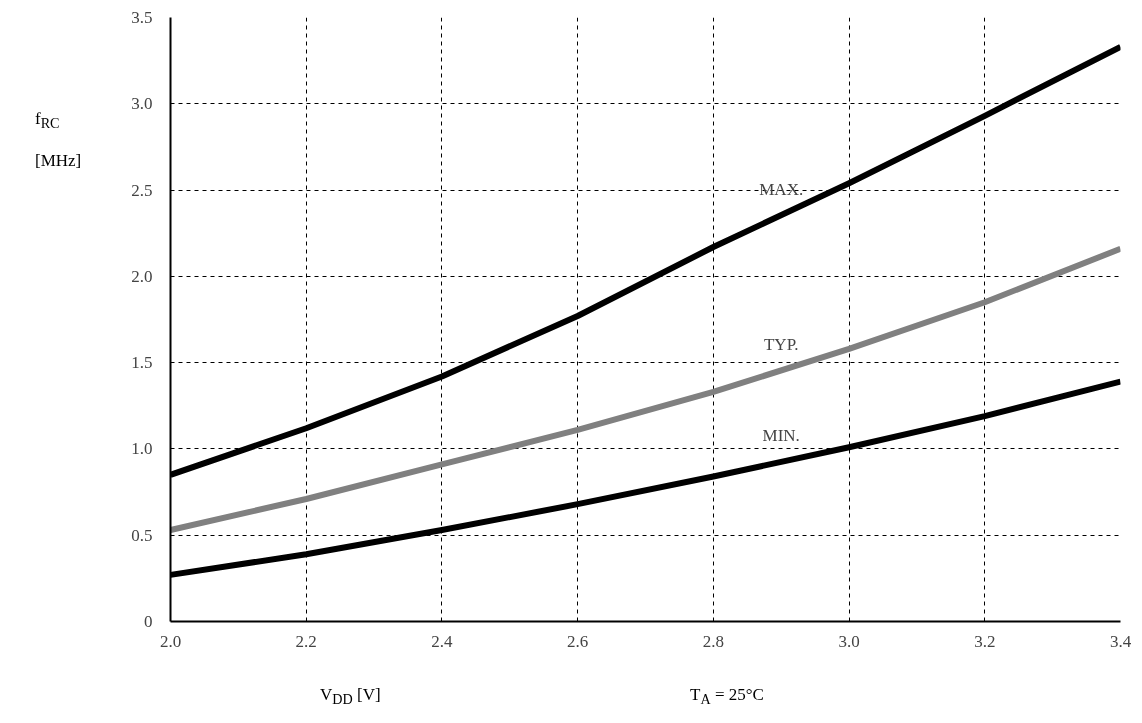 The width and height of the screenshot is (1142, 723). What do you see at coordinates (781, 436) in the screenshot?
I see `series-label: MIN.` at bounding box center [781, 436].